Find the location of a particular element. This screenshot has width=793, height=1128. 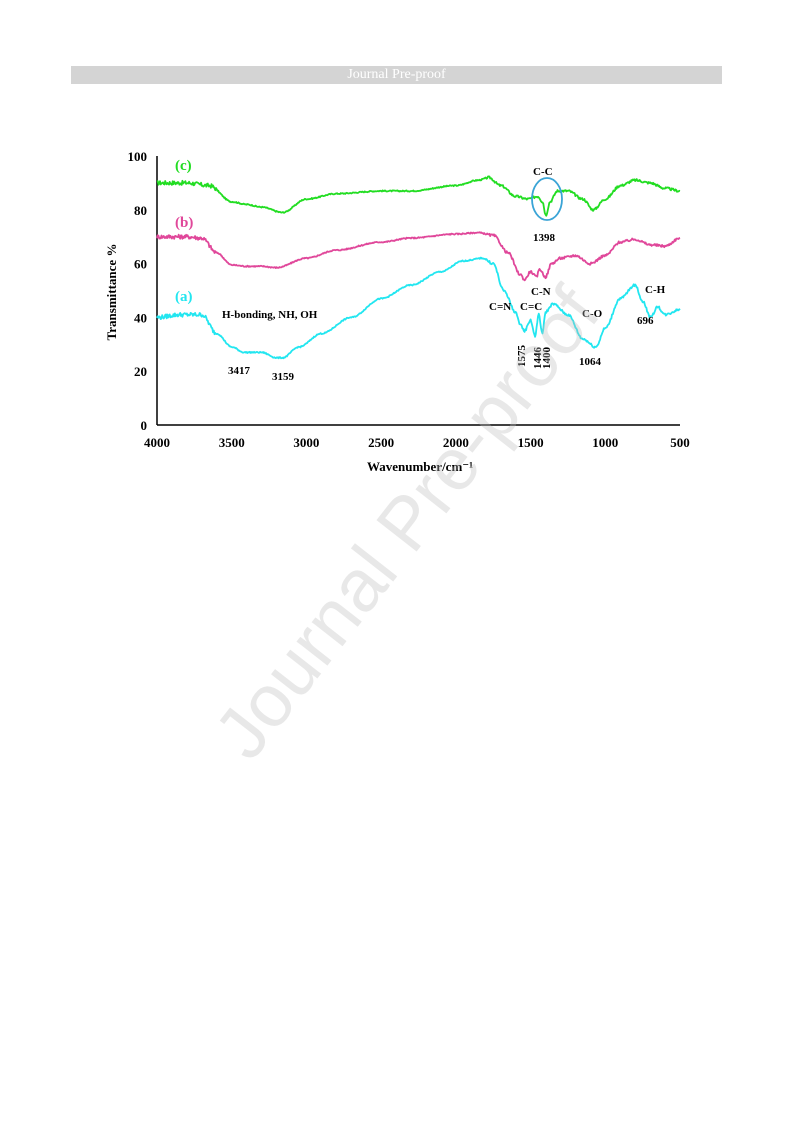

chart-series is located at coordinates (418, 267).